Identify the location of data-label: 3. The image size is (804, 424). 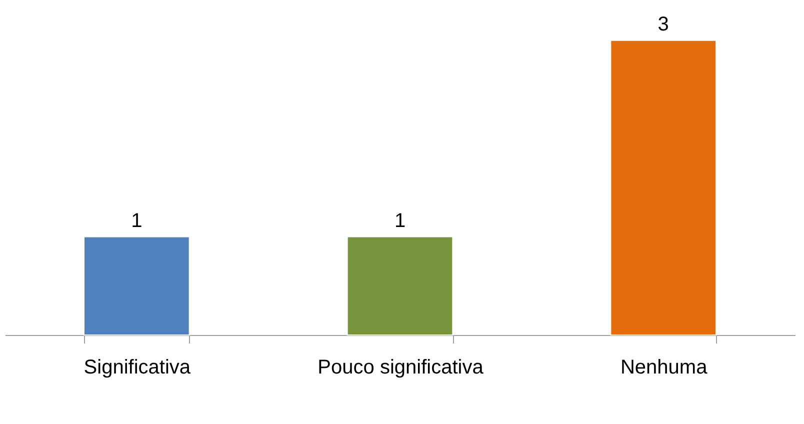
(663, 24).